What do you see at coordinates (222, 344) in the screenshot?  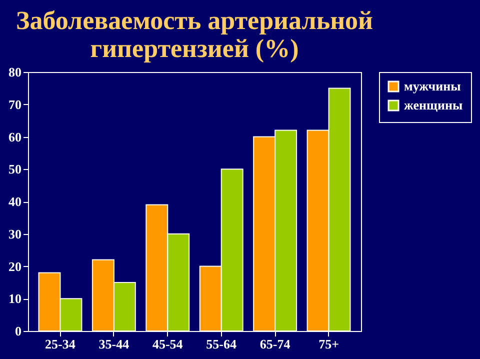 I see `x-tick-label: 55-64` at bounding box center [222, 344].